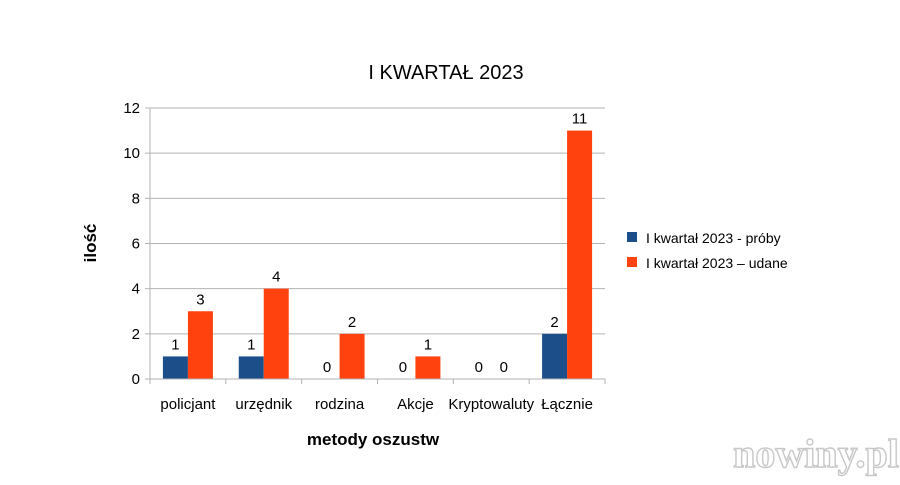 The height and width of the screenshot is (485, 900). What do you see at coordinates (136, 198) in the screenshot?
I see `y-tick-label: 8` at bounding box center [136, 198].